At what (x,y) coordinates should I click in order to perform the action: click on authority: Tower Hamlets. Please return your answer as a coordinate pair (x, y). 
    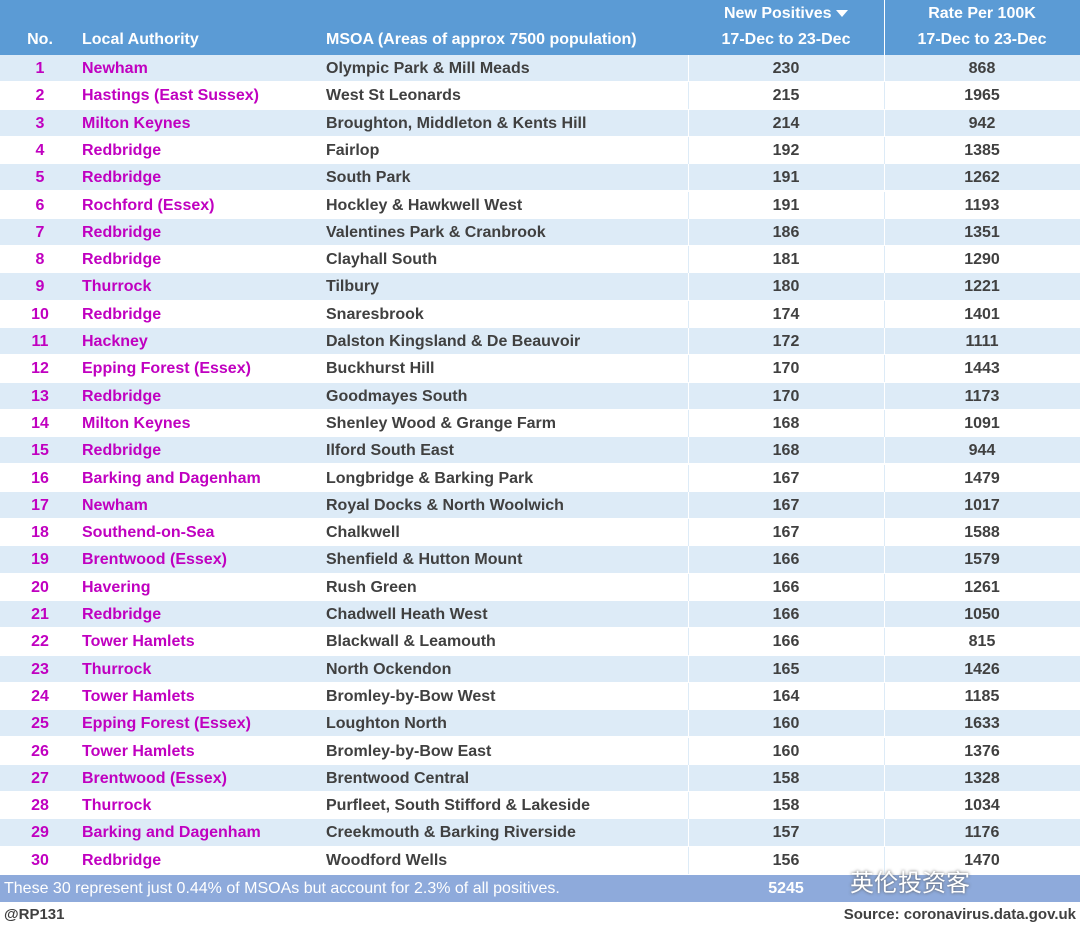
    Looking at the image, I should click on (138, 751).